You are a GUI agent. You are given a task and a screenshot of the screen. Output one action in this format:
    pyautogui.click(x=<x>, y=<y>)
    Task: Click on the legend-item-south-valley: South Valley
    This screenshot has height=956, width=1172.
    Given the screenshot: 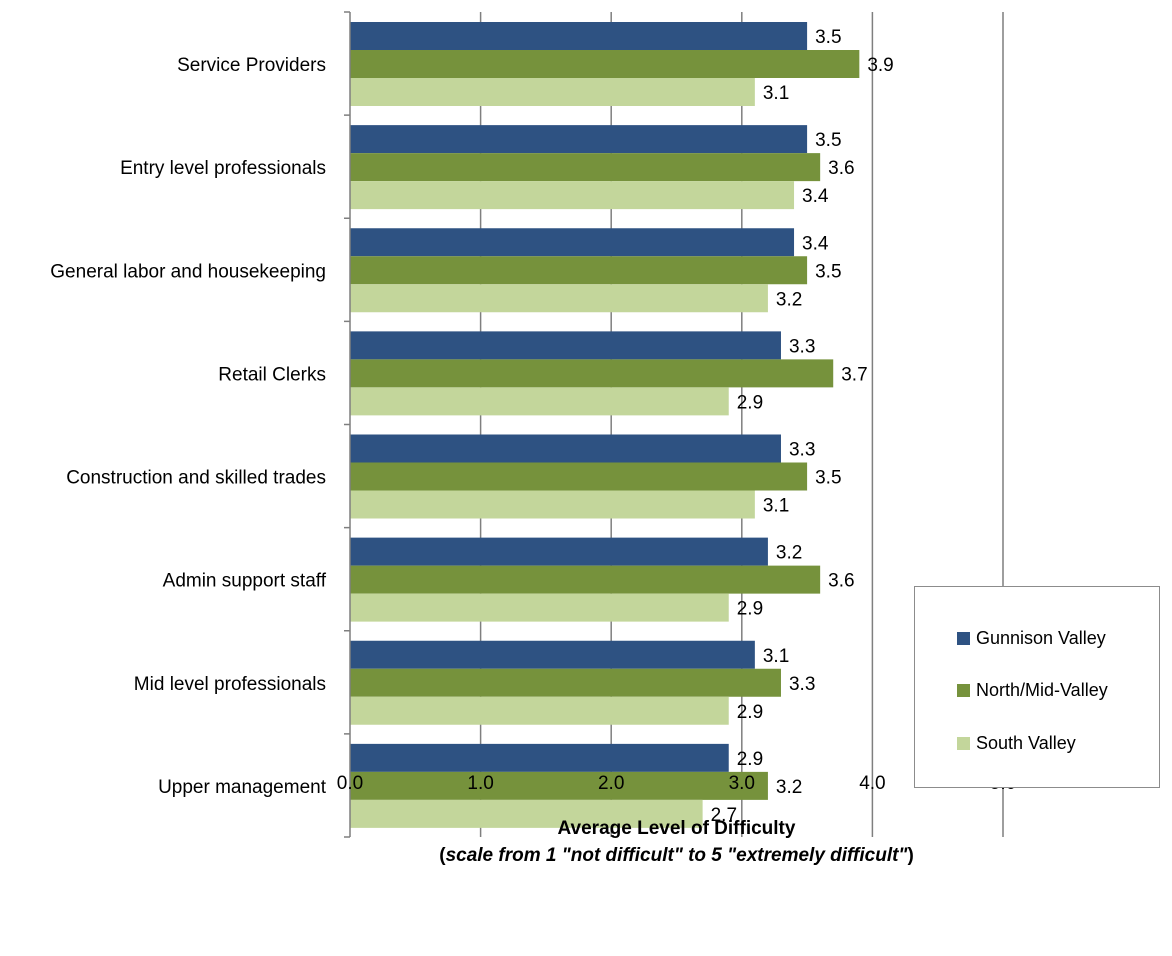 What is the action you would take?
    pyautogui.click(x=1016, y=743)
    